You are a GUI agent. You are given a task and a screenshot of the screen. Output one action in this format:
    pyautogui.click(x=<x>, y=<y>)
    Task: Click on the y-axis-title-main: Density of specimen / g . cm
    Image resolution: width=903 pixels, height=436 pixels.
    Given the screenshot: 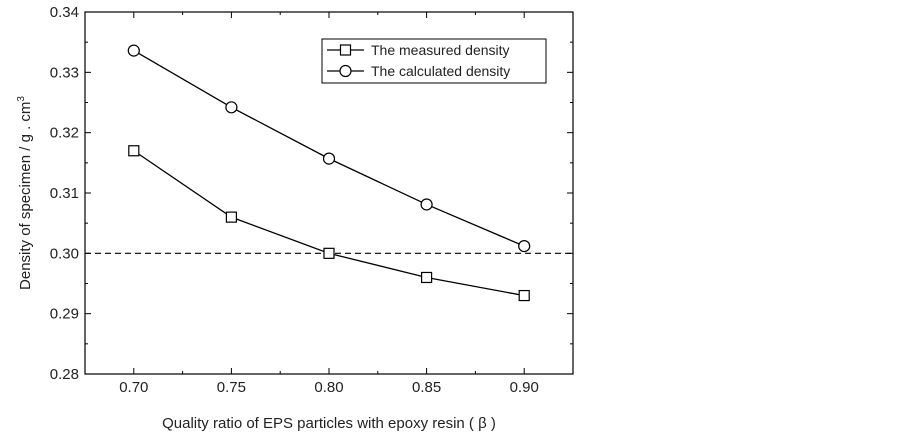 What is the action you would take?
    pyautogui.click(x=25, y=196)
    